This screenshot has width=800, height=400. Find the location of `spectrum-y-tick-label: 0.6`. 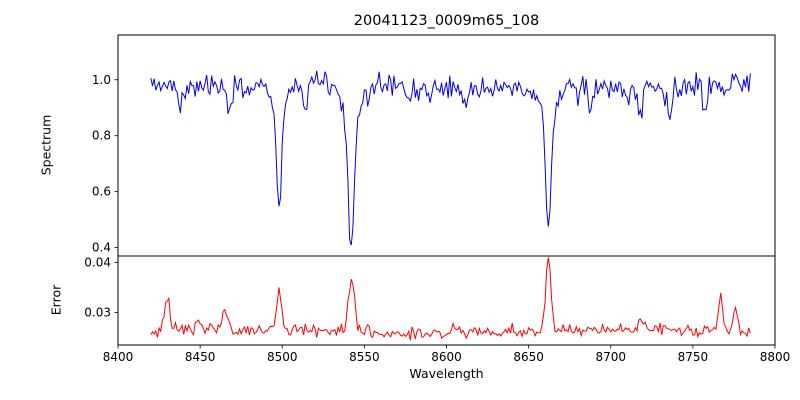

spectrum-y-tick-label: 0.6 is located at coordinates (101, 192).